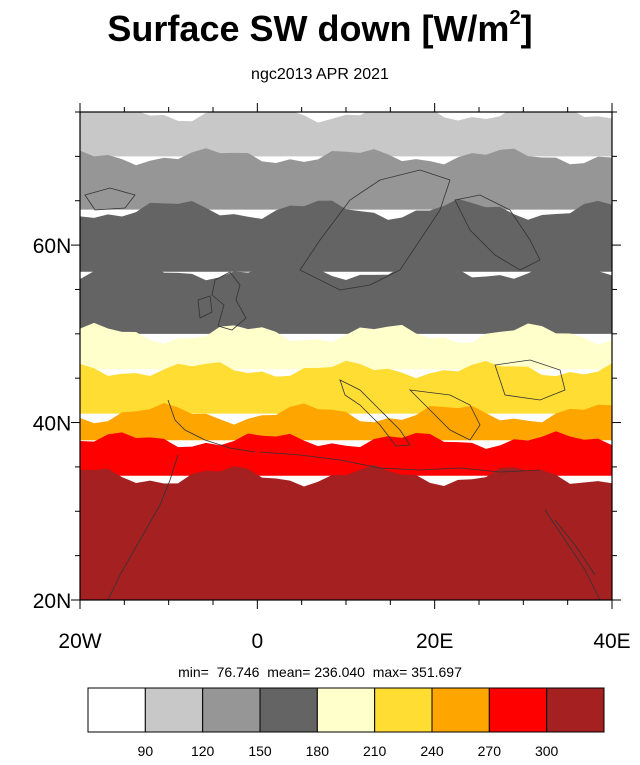 The height and width of the screenshot is (765, 640). I want to click on stat-max-value: 351.697, so click(436, 672).